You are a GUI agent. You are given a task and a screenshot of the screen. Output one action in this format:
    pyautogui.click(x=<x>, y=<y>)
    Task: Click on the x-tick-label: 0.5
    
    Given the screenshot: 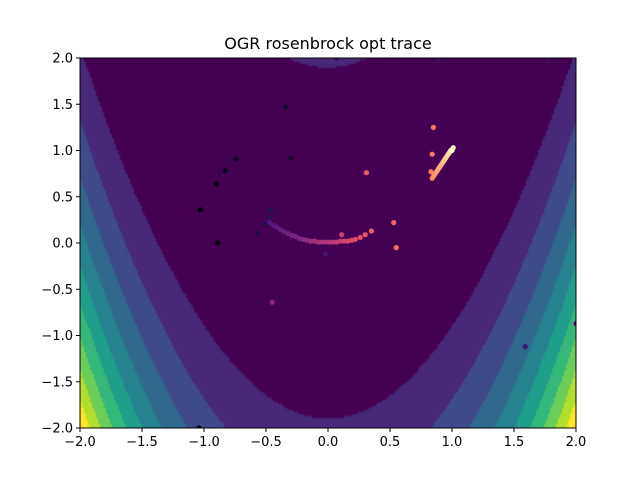 What is the action you would take?
    pyautogui.click(x=390, y=442)
    